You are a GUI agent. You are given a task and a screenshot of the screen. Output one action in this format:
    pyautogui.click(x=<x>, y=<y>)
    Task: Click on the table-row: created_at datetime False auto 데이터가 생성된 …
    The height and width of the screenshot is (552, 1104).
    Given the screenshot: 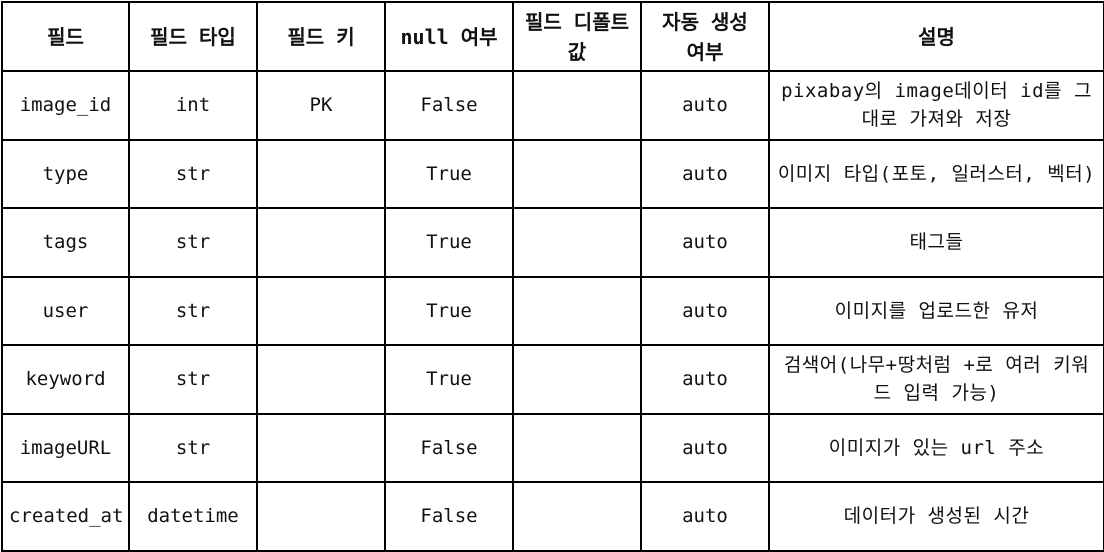 What is the action you would take?
    pyautogui.click(x=552, y=516)
    